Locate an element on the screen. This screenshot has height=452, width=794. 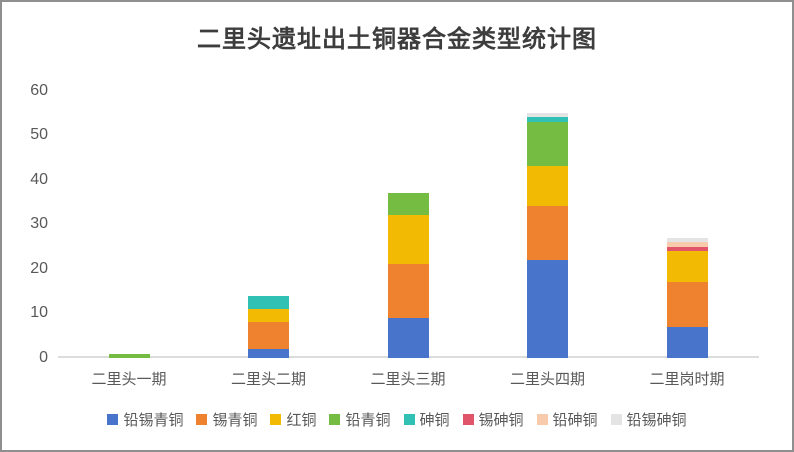
y-tick-label: 30 is located at coordinates (39, 224).